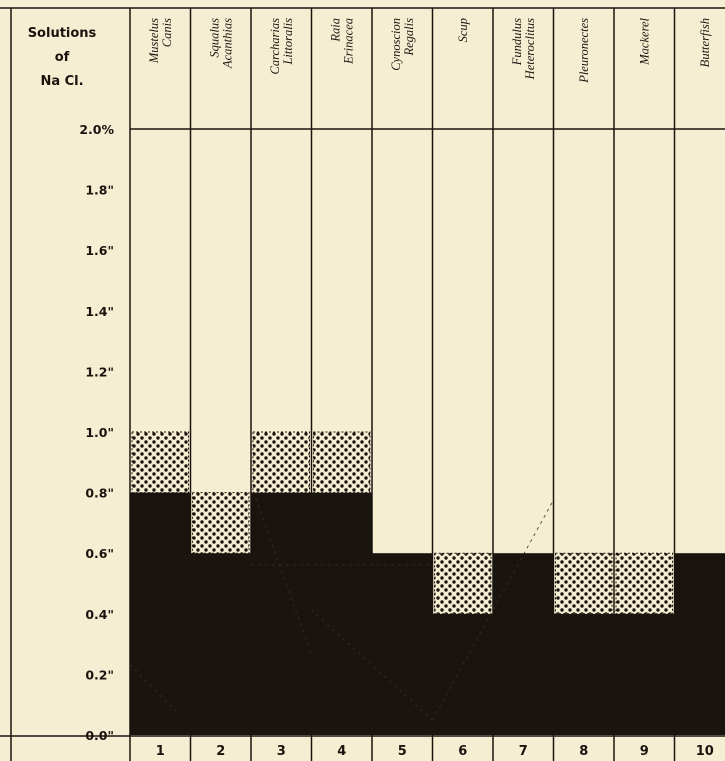  What do you see at coordinates (160, 751) in the screenshot?
I see `column-number-1: 1` at bounding box center [160, 751].